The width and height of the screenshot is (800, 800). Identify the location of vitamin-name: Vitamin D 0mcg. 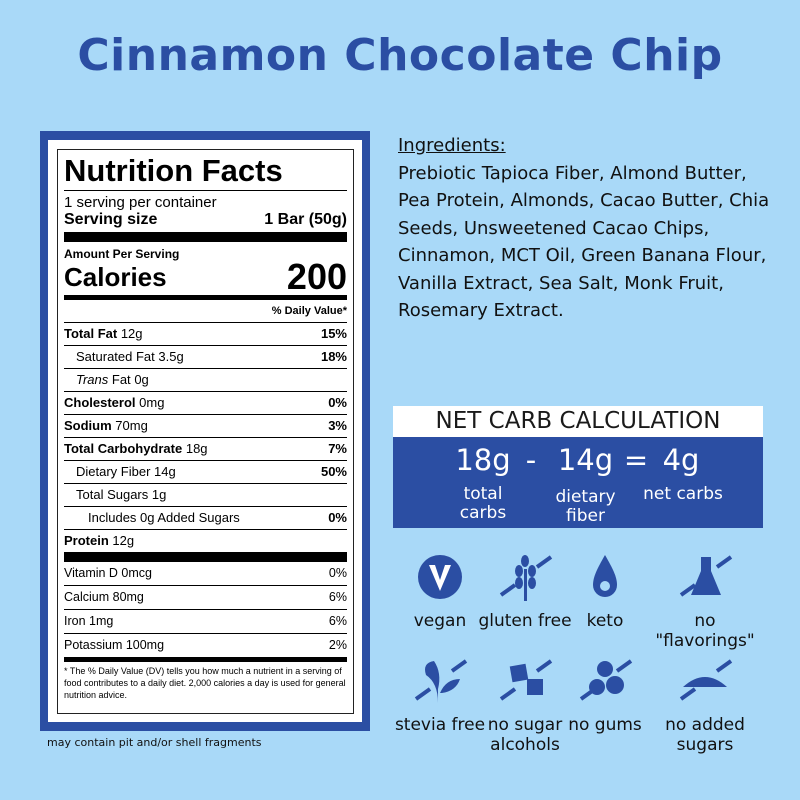
(108, 573).